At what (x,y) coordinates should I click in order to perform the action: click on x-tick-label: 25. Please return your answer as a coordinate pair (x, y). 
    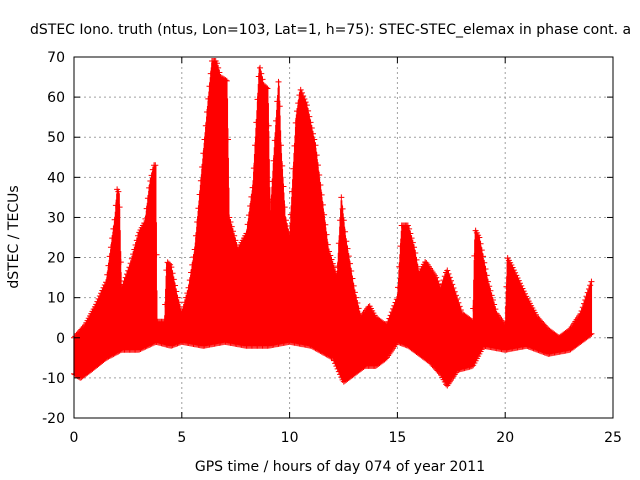
    Looking at the image, I should click on (613, 438).